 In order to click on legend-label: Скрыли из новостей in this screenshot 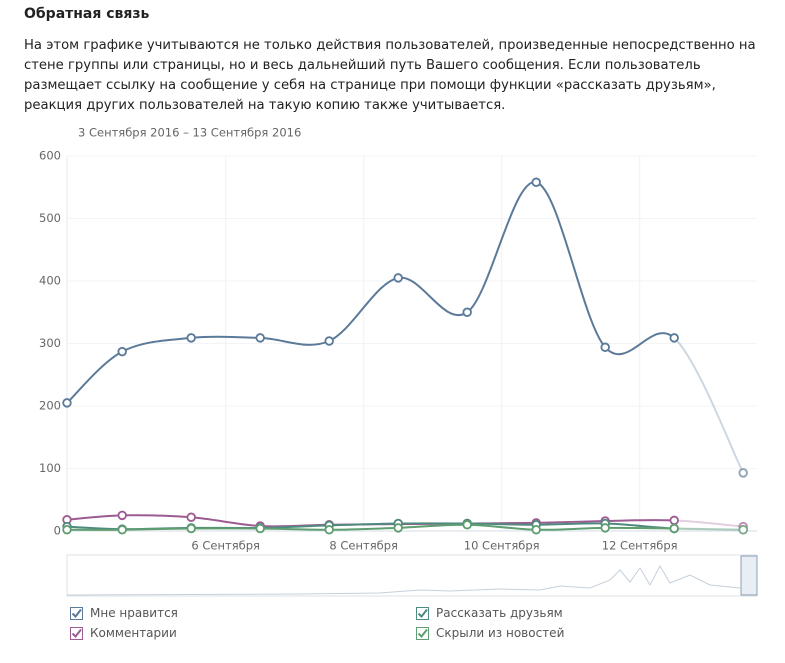, I will do `click(500, 633)`.